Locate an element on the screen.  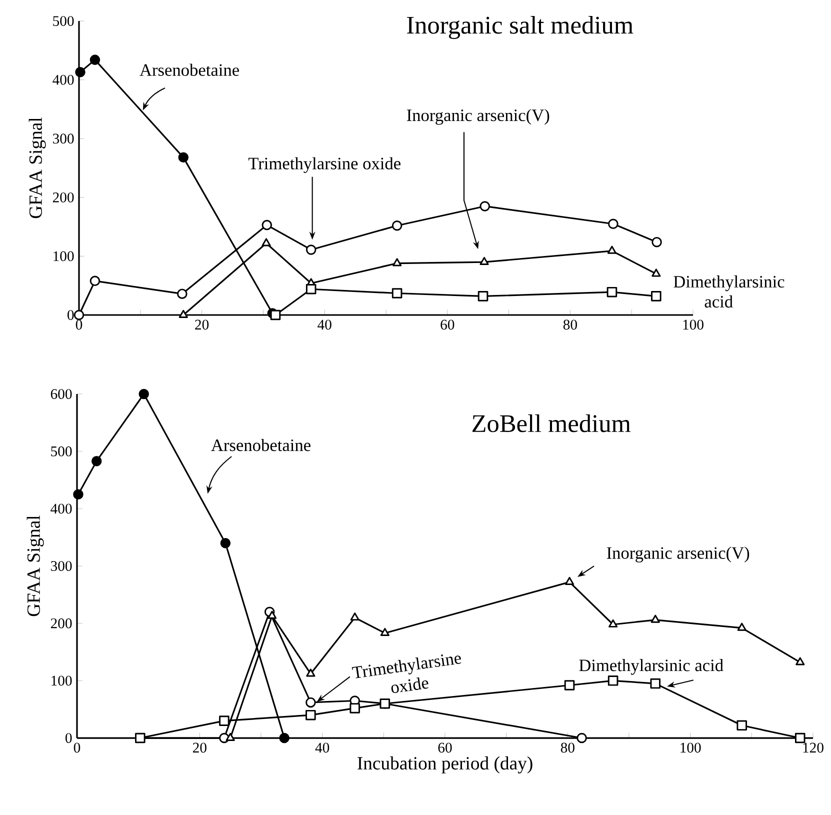
y-tick-label: 600 is located at coordinates (61, 394).